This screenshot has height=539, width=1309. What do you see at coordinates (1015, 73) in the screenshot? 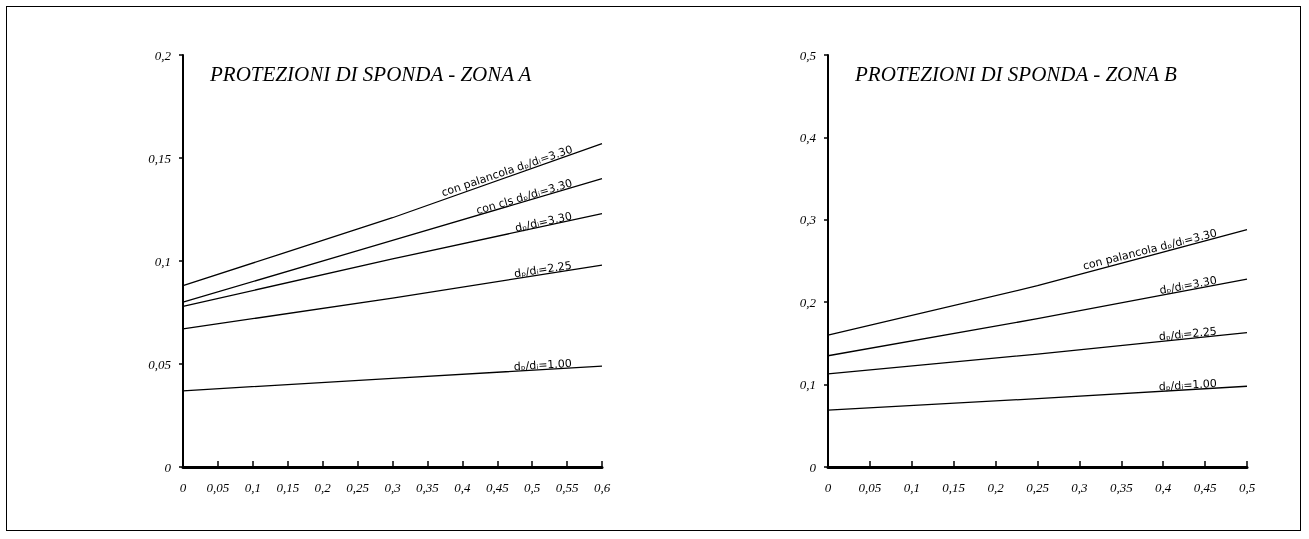
I see `chart-title: PROTEZIONI DI SPONDA - ZONA B` at bounding box center [1015, 73].